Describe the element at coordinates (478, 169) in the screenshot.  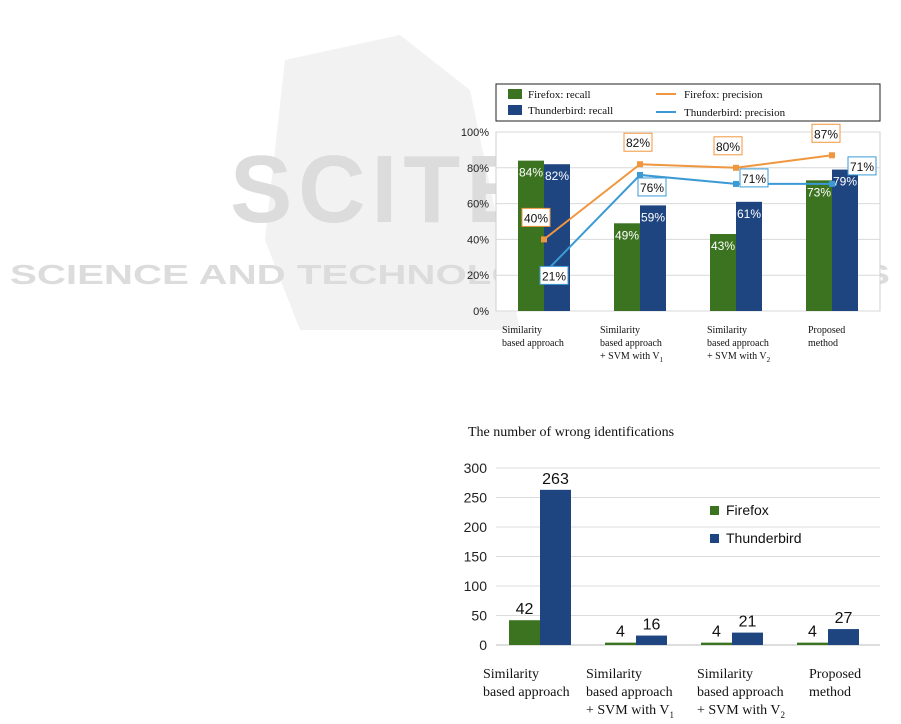
I see `c1-y-tick-label: 80%` at that location.